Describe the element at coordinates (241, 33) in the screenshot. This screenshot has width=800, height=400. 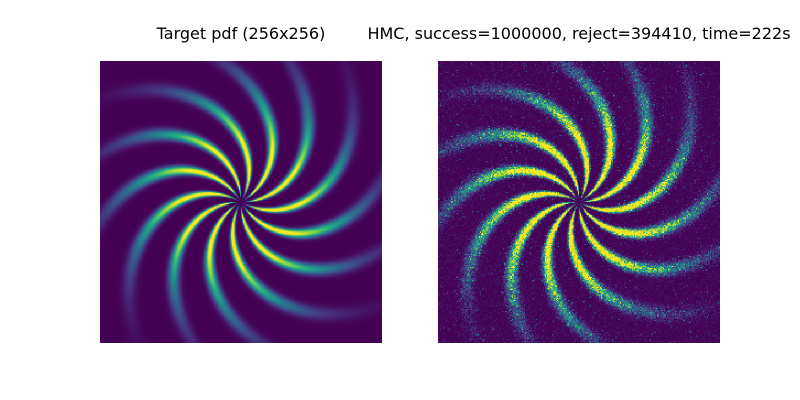
I see `target-pdf-title: Target pdf (256x256)` at that location.